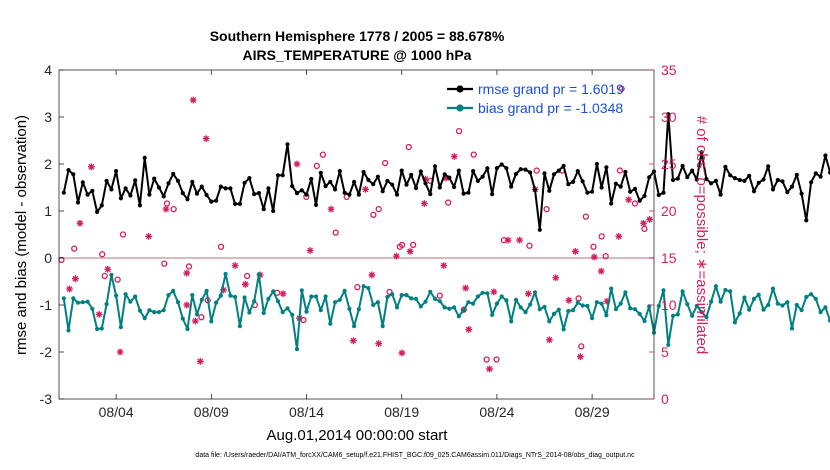 The width and height of the screenshot is (830, 470). Describe the element at coordinates (665, 399) in the screenshot. I see `y-right-tick-label: 0` at that location.